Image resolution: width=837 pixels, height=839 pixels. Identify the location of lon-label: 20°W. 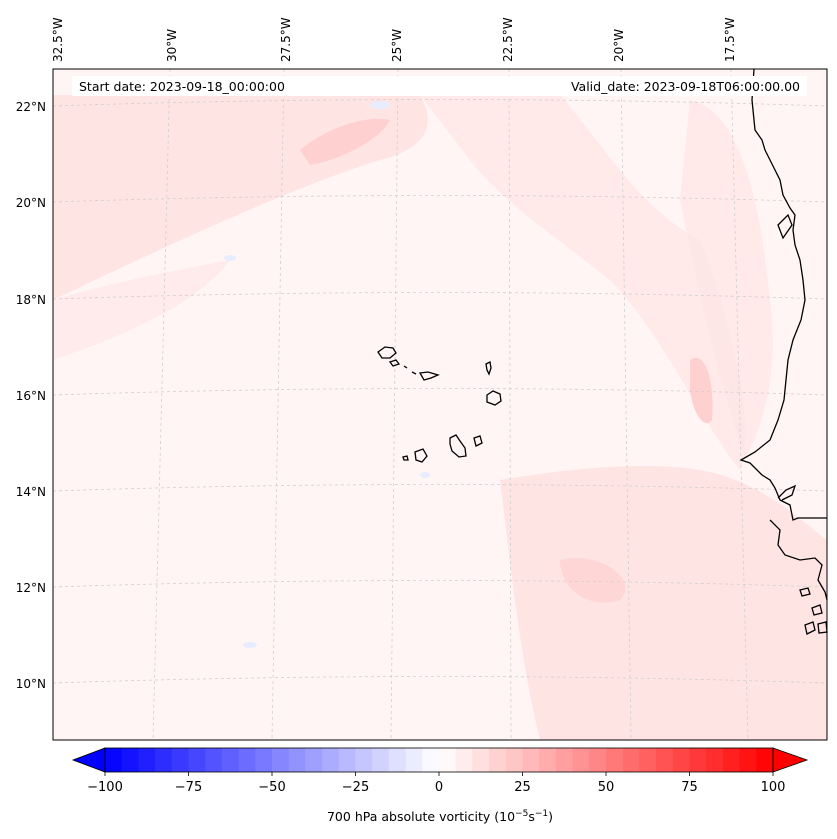
(619, 45).